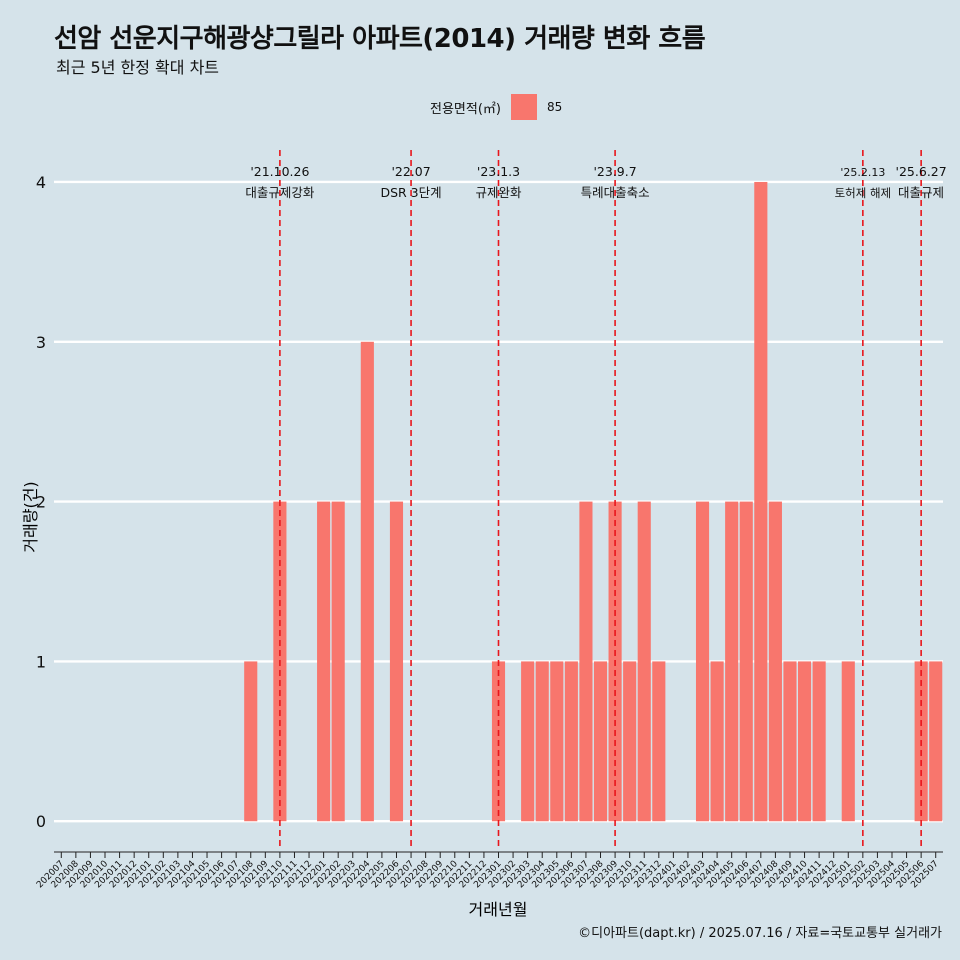 Image resolution: width=960 pixels, height=960 pixels. I want to click on y-axis-title: 거래량(건), so click(30, 516).